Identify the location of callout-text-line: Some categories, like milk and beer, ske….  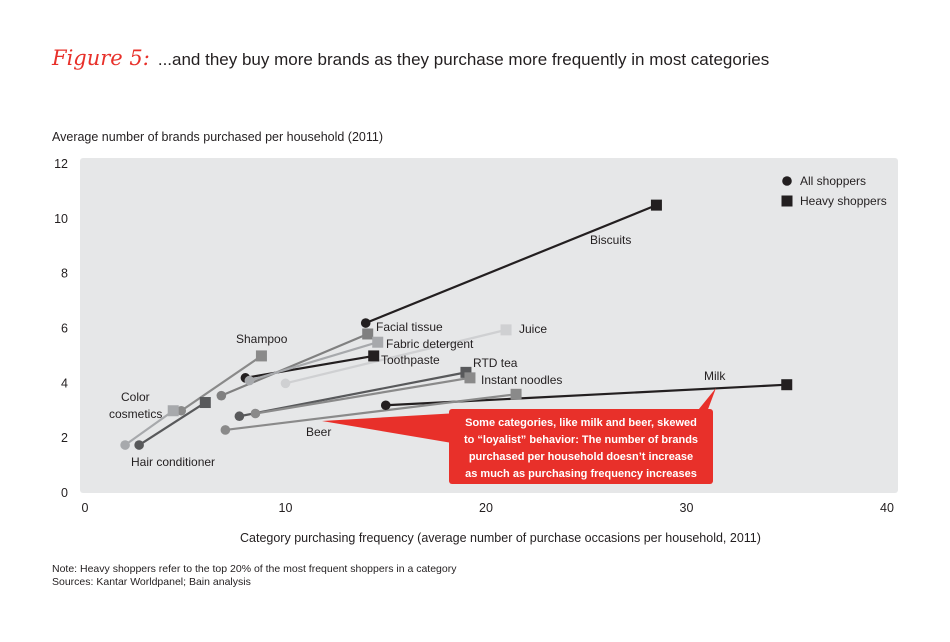
(581, 423).